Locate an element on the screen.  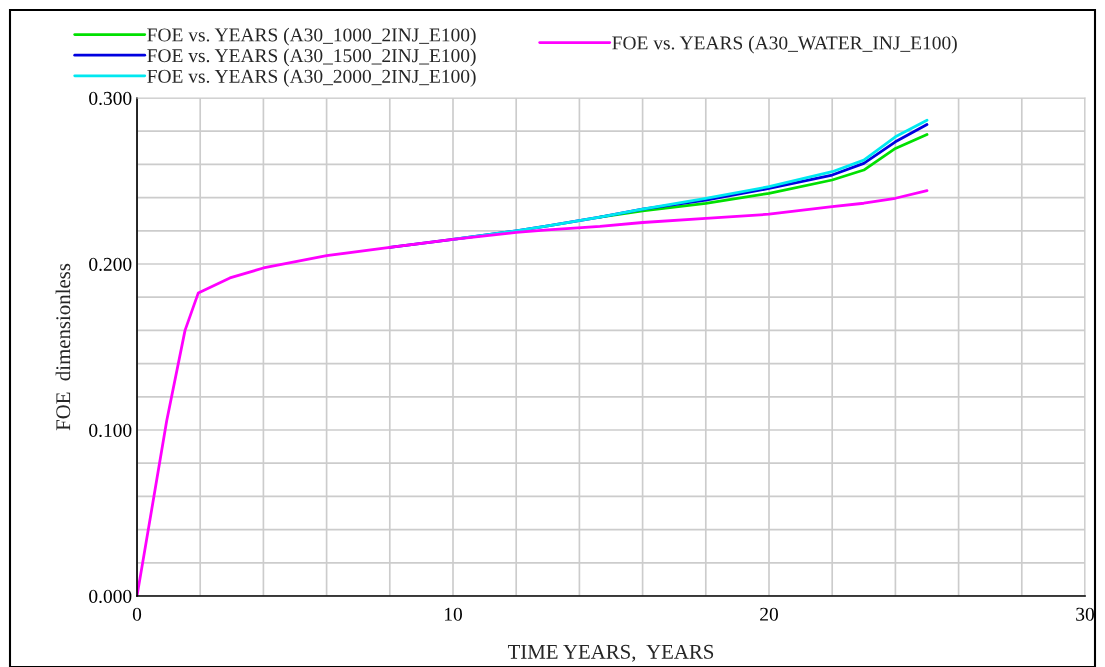
y-tick-label: 0.000 is located at coordinates (110, 596).